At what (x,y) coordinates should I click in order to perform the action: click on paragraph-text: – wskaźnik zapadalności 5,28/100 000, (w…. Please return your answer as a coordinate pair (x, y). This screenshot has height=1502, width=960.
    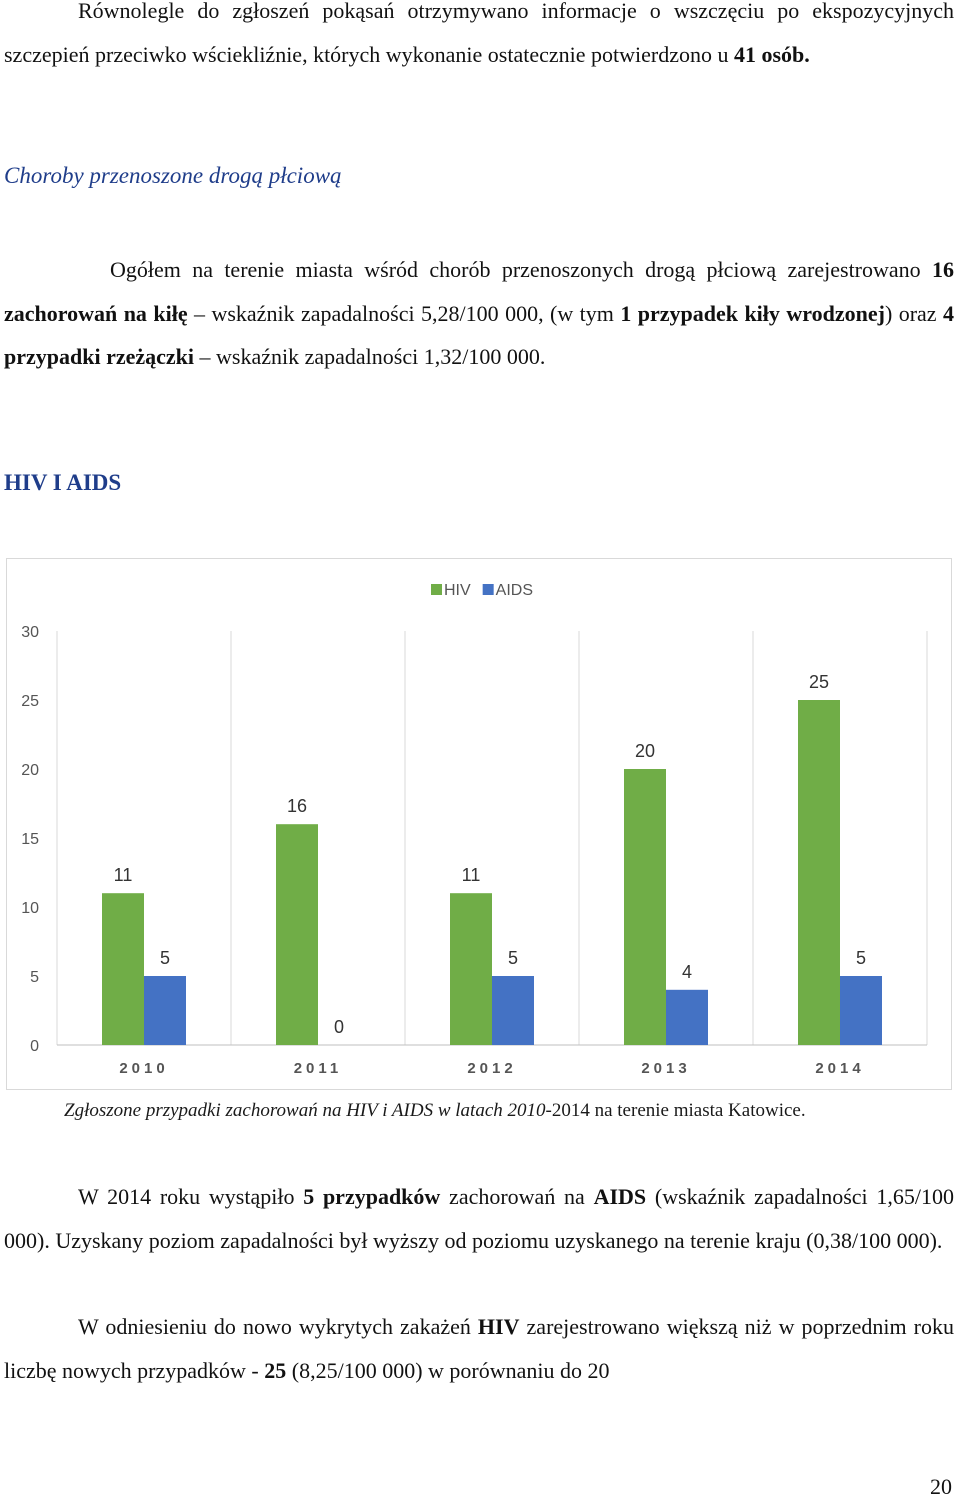
    Looking at the image, I should click on (404, 313).